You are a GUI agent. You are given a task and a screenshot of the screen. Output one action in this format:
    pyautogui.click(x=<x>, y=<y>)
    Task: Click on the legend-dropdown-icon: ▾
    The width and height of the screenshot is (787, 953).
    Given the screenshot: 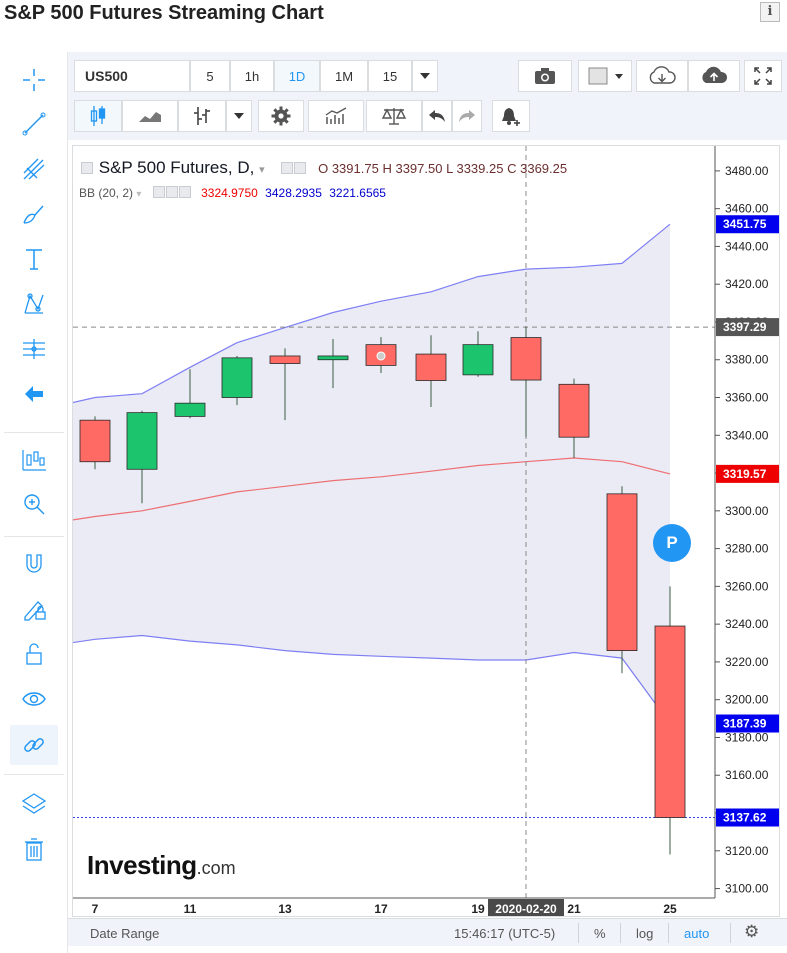 What is the action you would take?
    pyautogui.click(x=262, y=170)
    